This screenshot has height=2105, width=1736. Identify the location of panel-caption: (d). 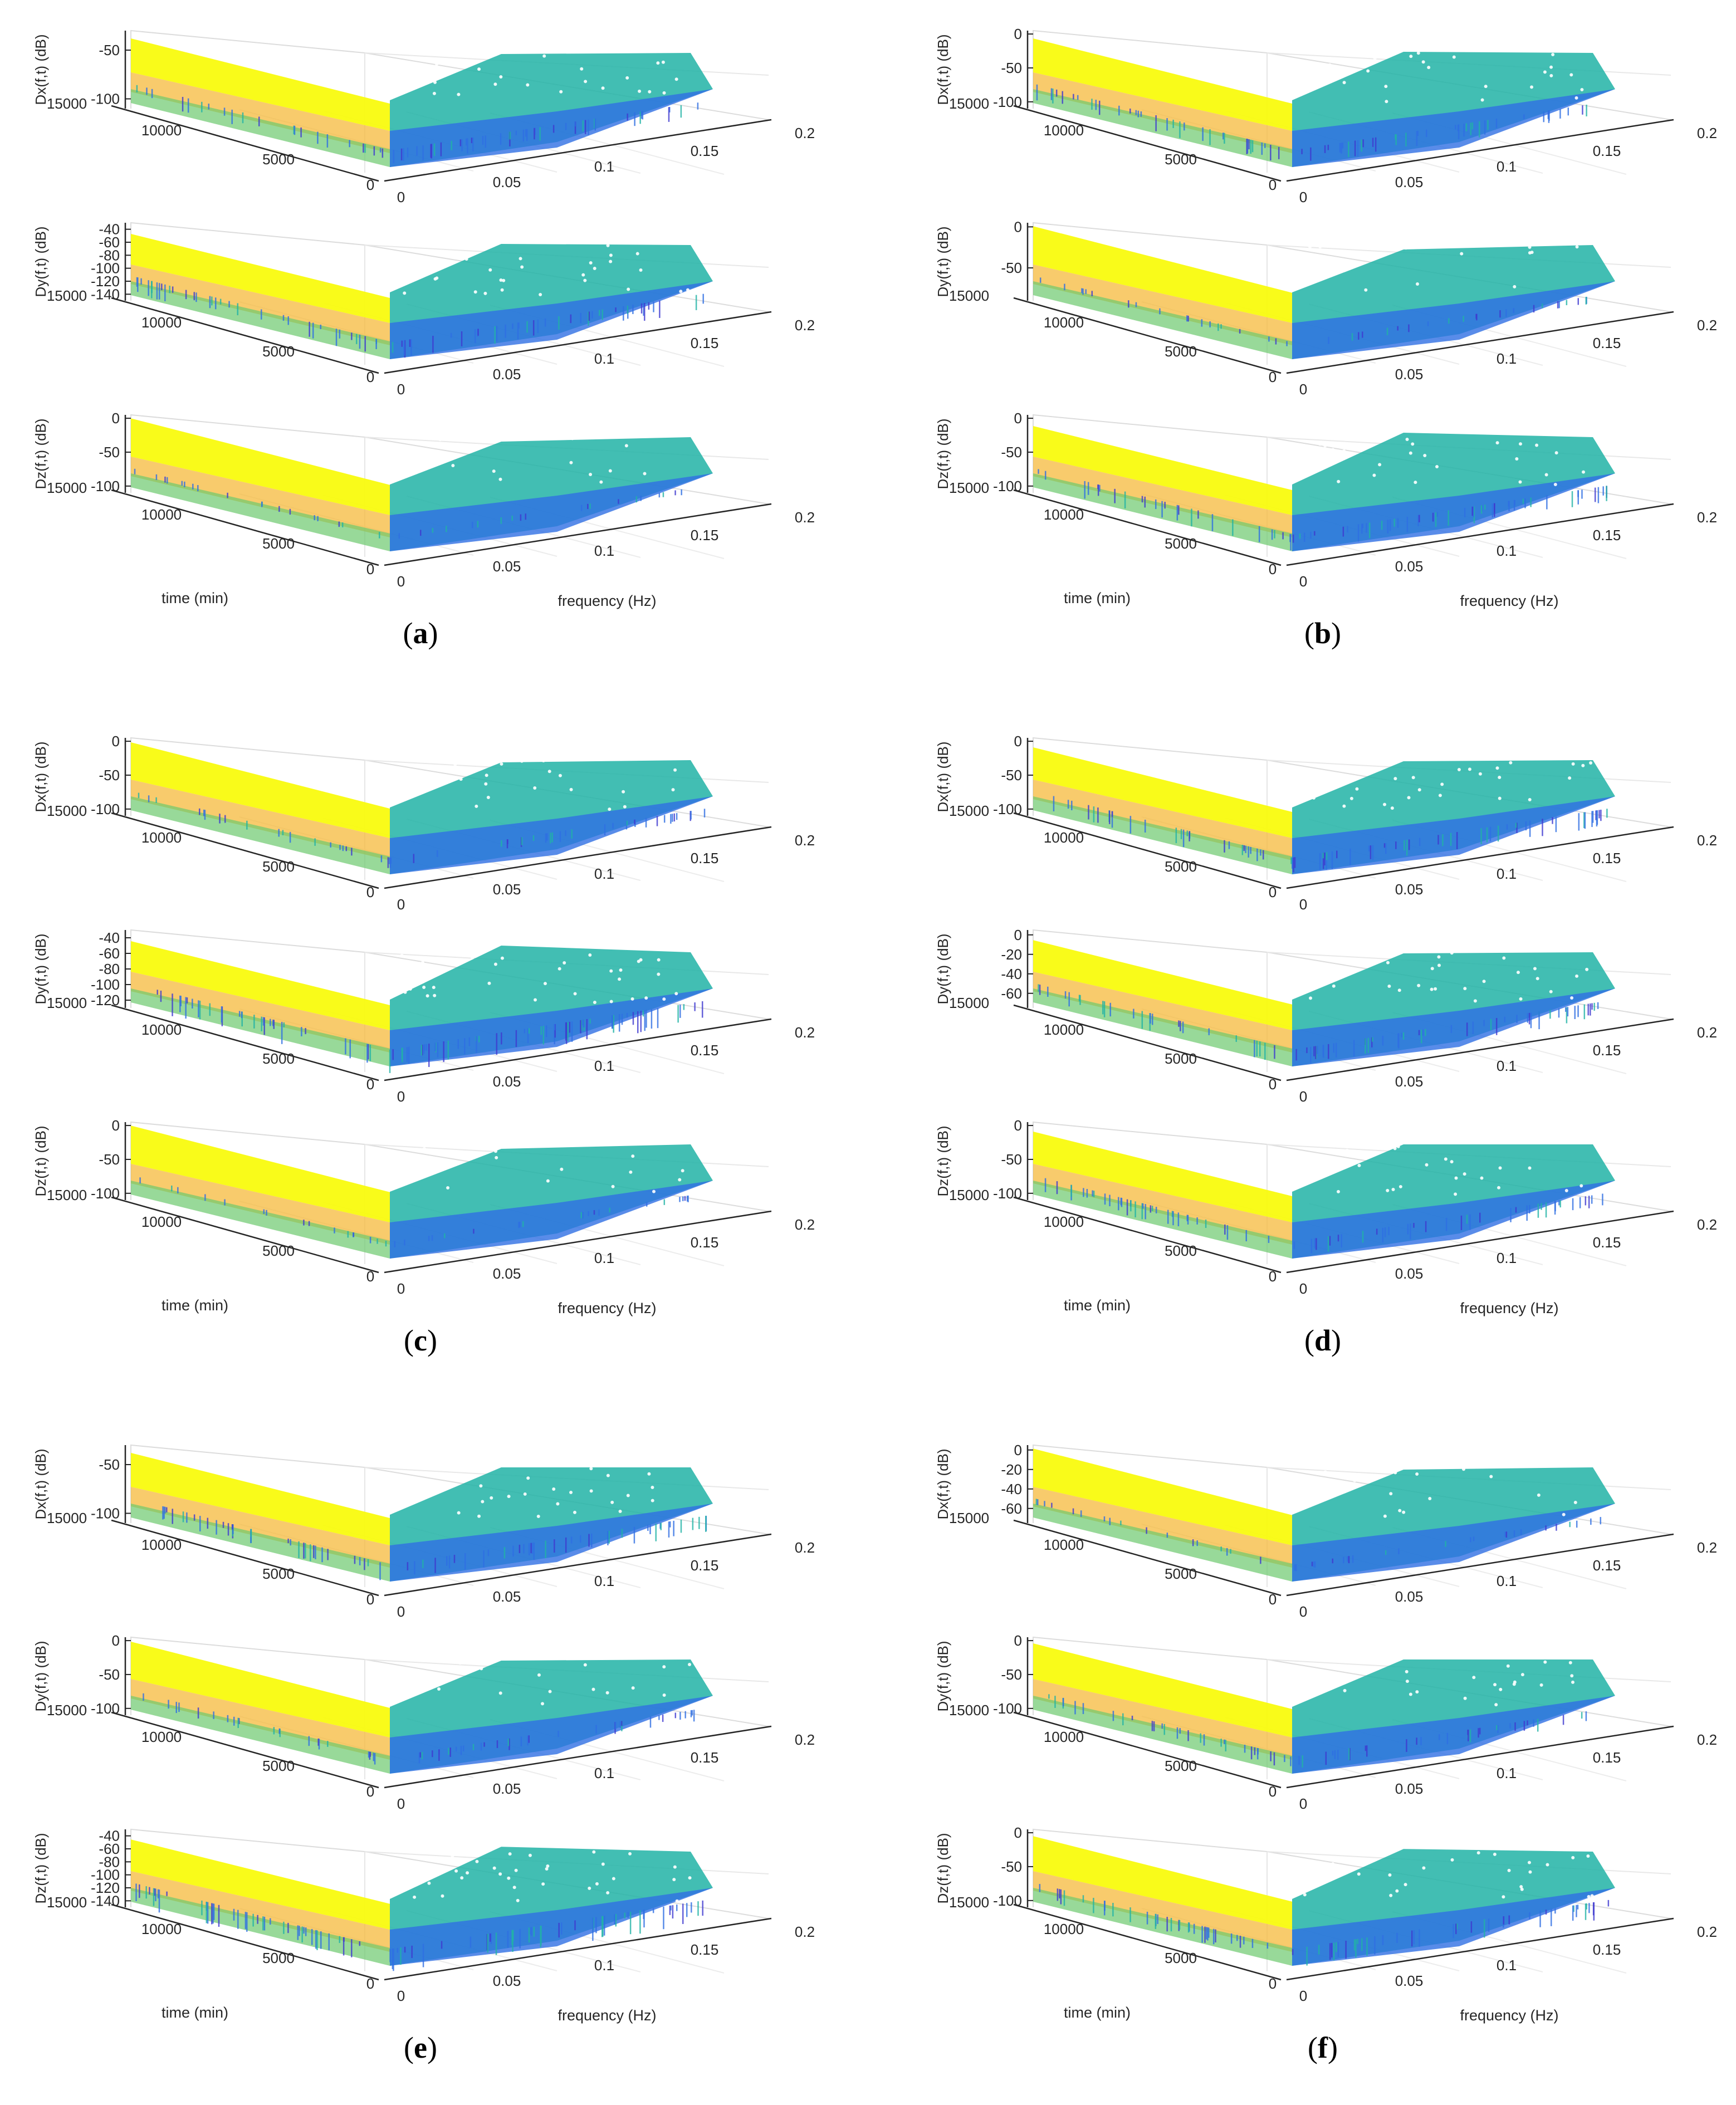
(1323, 1340).